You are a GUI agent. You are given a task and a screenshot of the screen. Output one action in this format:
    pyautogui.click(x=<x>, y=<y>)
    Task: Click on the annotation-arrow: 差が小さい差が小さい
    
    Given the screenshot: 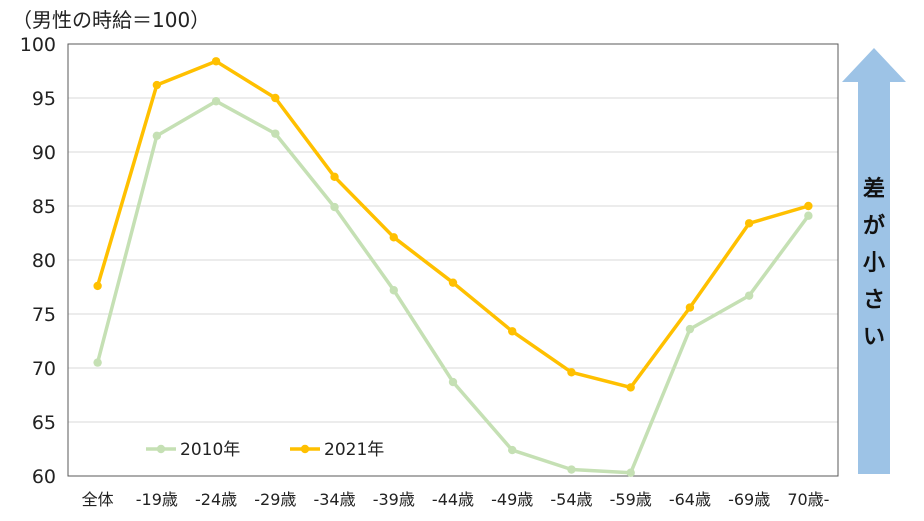 What is the action you would take?
    pyautogui.click(x=874, y=261)
    